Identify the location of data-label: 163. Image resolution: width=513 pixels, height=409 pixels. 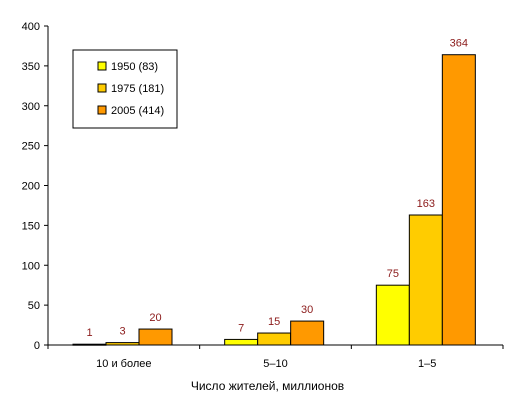
(426, 204).